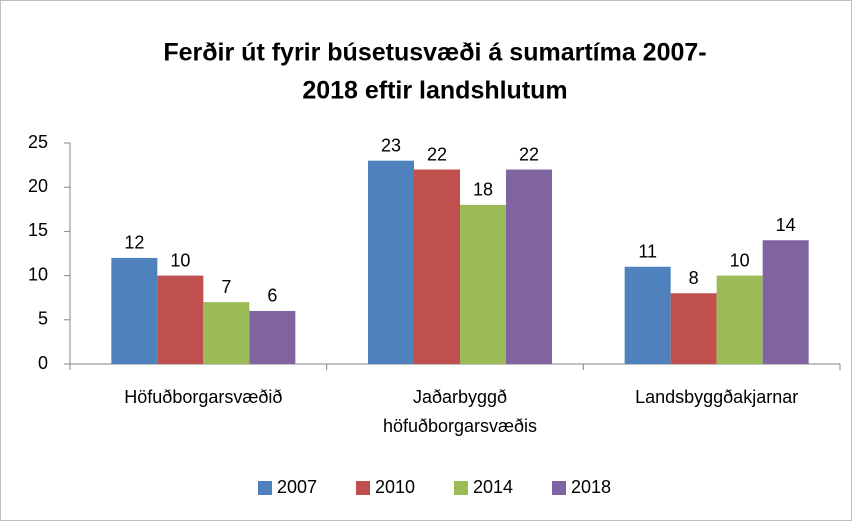 The image size is (852, 521). I want to click on data-label: 12, so click(134, 243).